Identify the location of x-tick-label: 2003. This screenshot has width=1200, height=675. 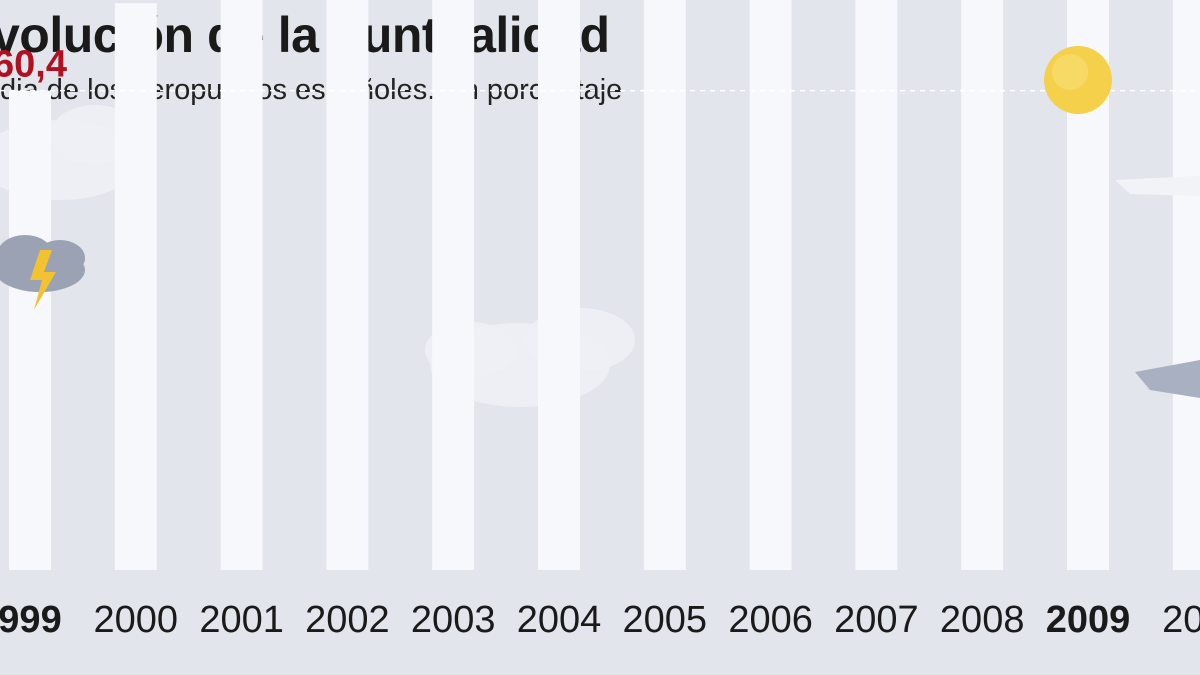
(453, 620).